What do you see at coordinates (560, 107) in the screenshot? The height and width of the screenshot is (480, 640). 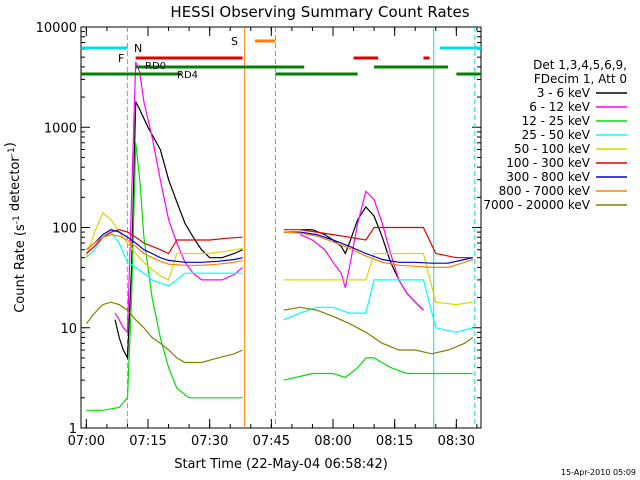 I see `legend-label: 6 - 12 keV` at bounding box center [560, 107].